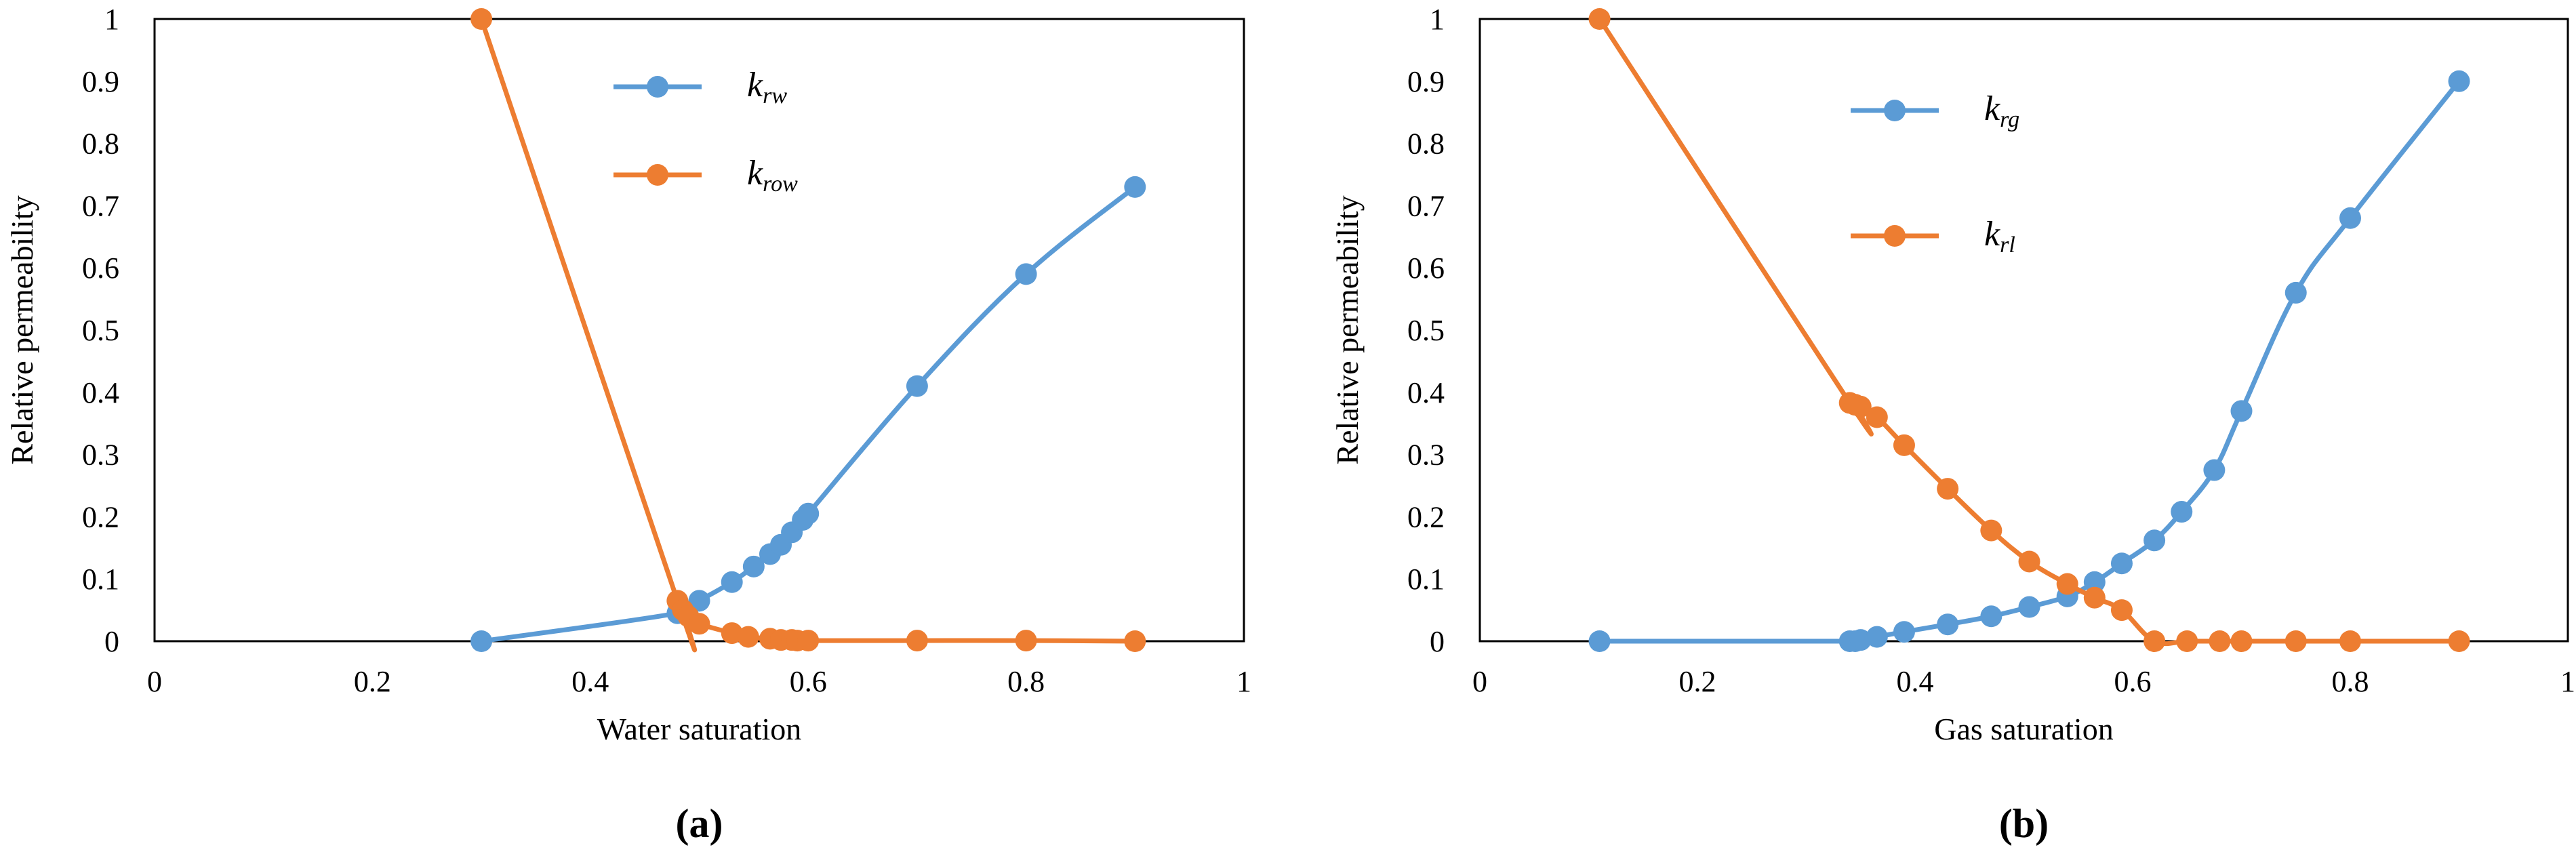  What do you see at coordinates (100, 81) in the screenshot?
I see `y-tick-label: 0.9` at bounding box center [100, 81].